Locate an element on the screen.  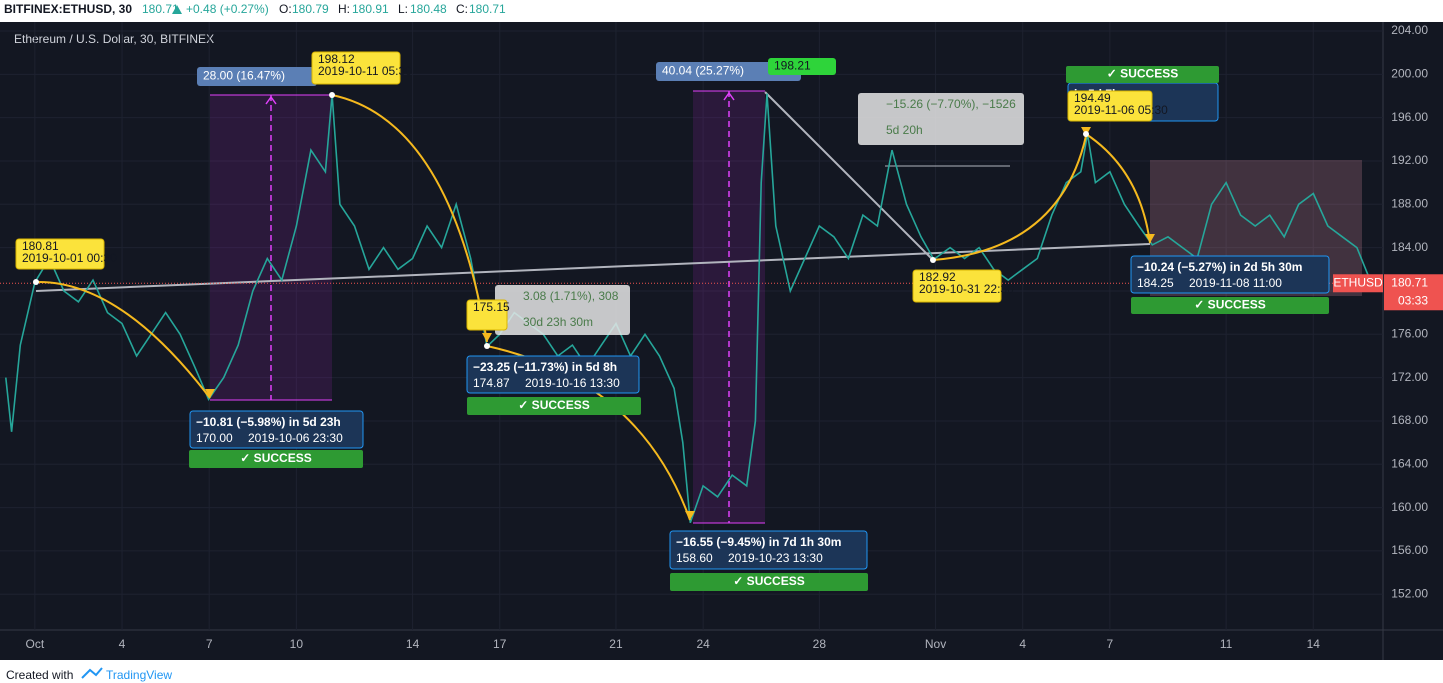
y-tick-label: 184.00 is located at coordinates (1409, 247).